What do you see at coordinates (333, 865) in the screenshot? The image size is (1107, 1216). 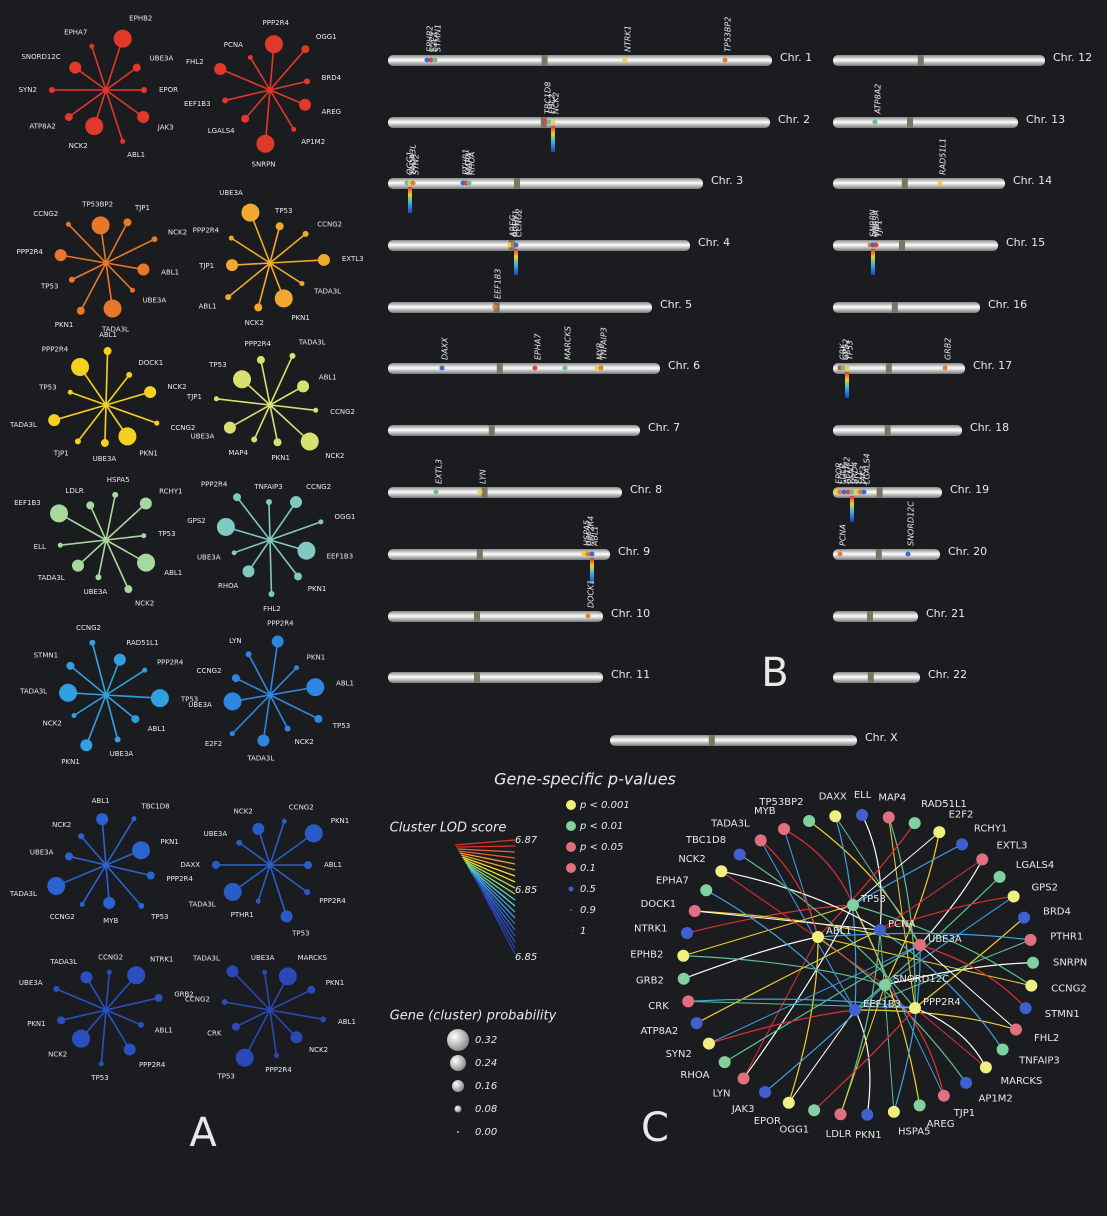 I see `node-label: ABL1` at bounding box center [333, 865].